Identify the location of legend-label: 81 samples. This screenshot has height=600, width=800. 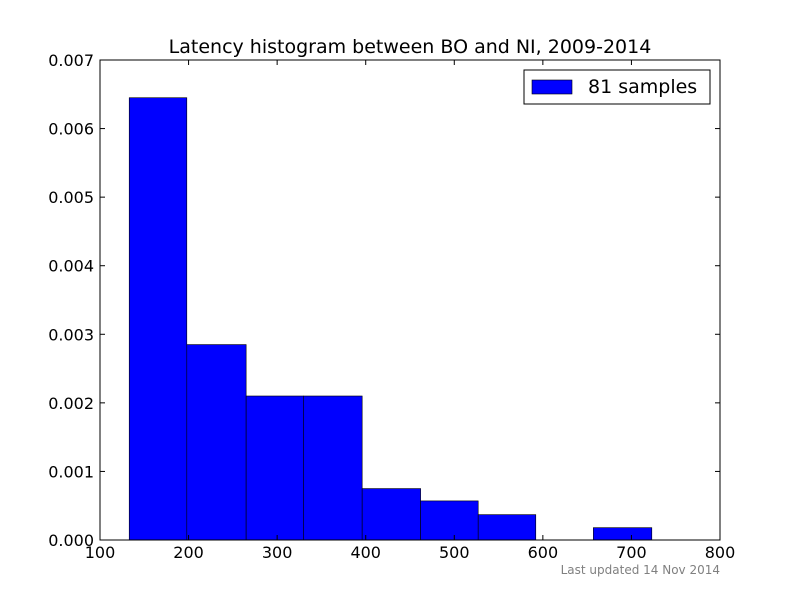
(642, 87).